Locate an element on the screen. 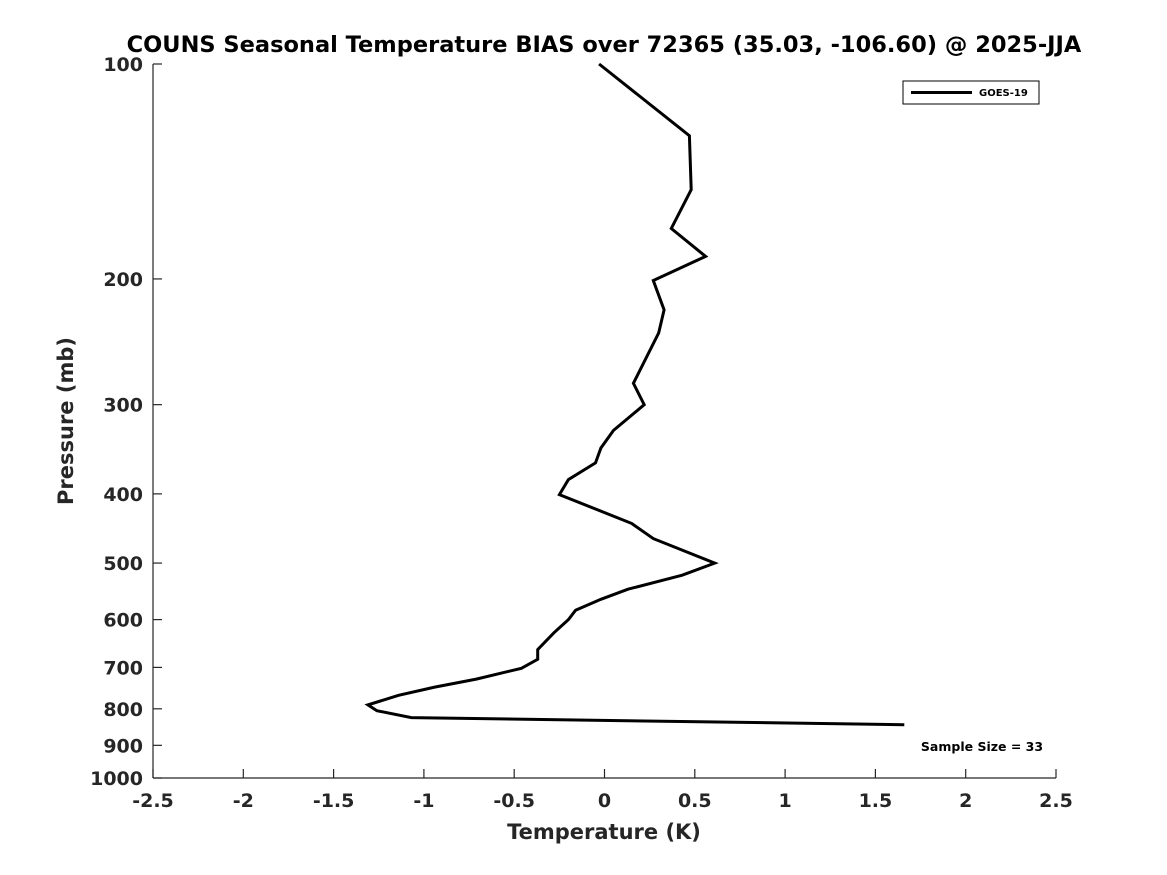 This screenshot has height=875, width=1167. x-tick-label: 2 is located at coordinates (965, 801).